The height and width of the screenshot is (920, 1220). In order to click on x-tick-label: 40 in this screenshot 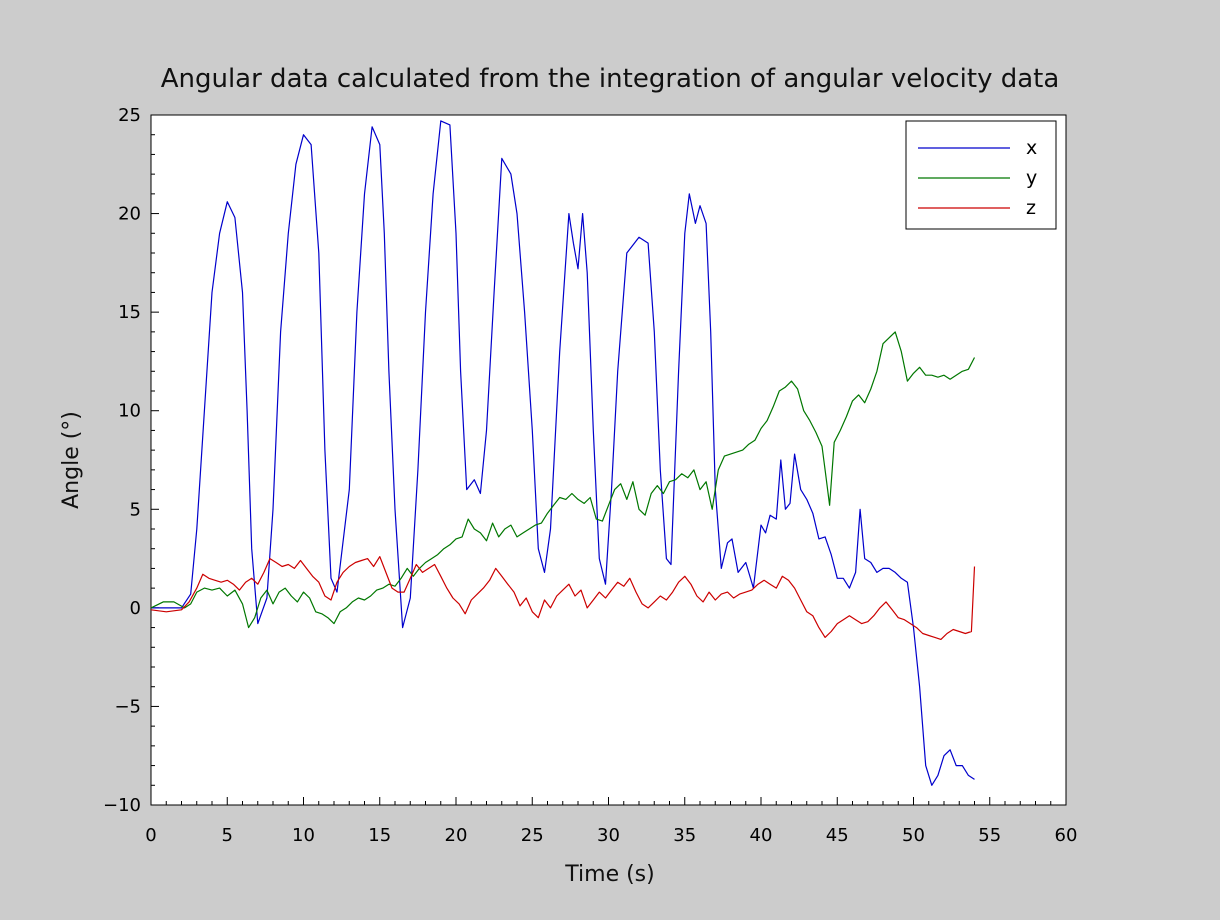, I will do `click(761, 835)`.